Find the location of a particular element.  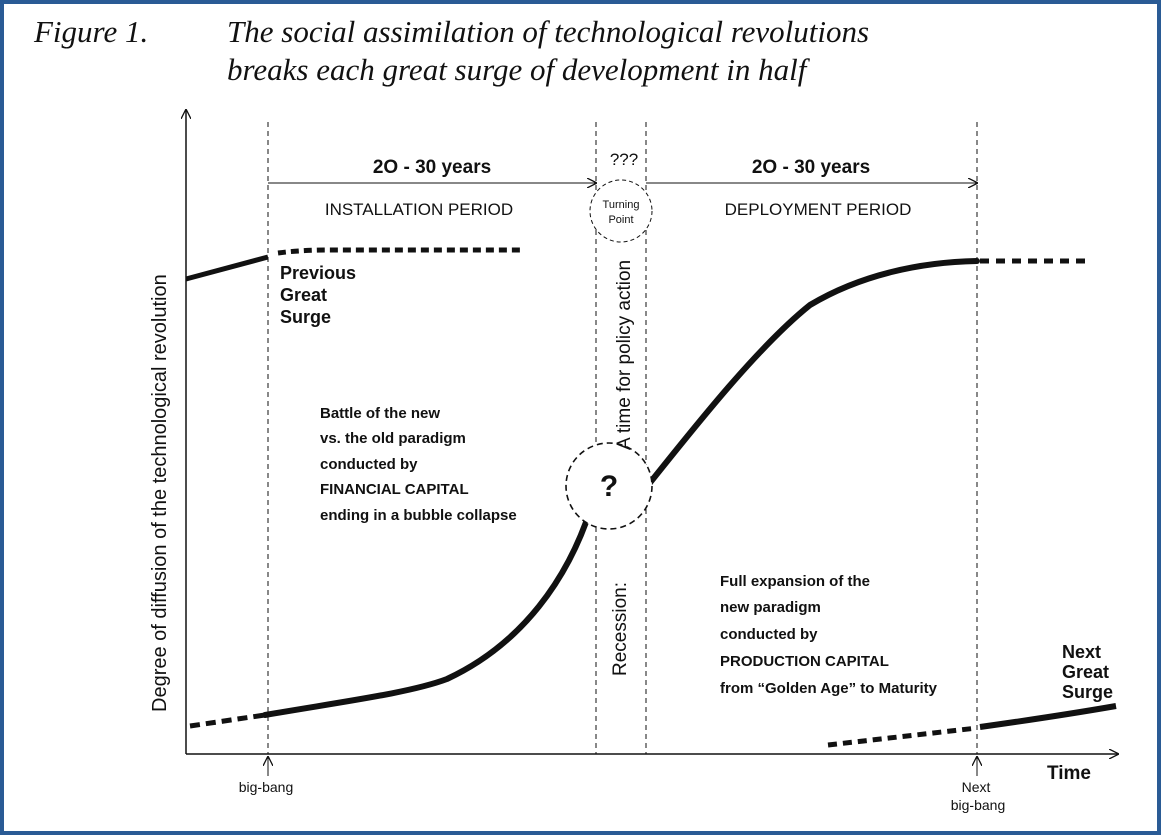

battle-line: vs. the old paradigm is located at coordinates (393, 438).